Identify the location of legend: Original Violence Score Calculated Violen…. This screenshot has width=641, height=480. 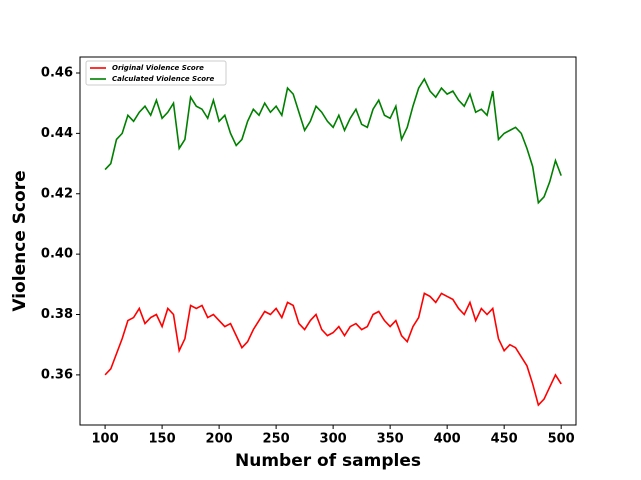
(156, 73).